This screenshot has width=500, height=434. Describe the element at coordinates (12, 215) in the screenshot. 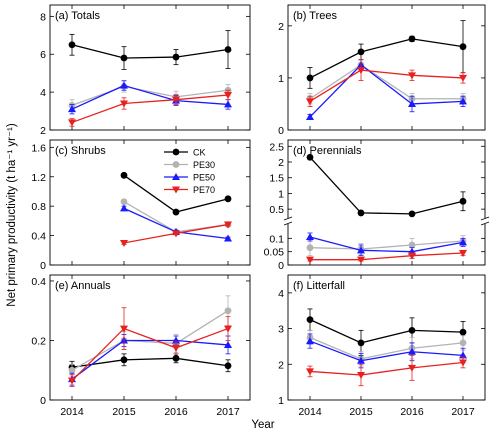

I see `y-axis-label: Net primary productivity (t ha⁻¹ yr⁻¹)` at that location.